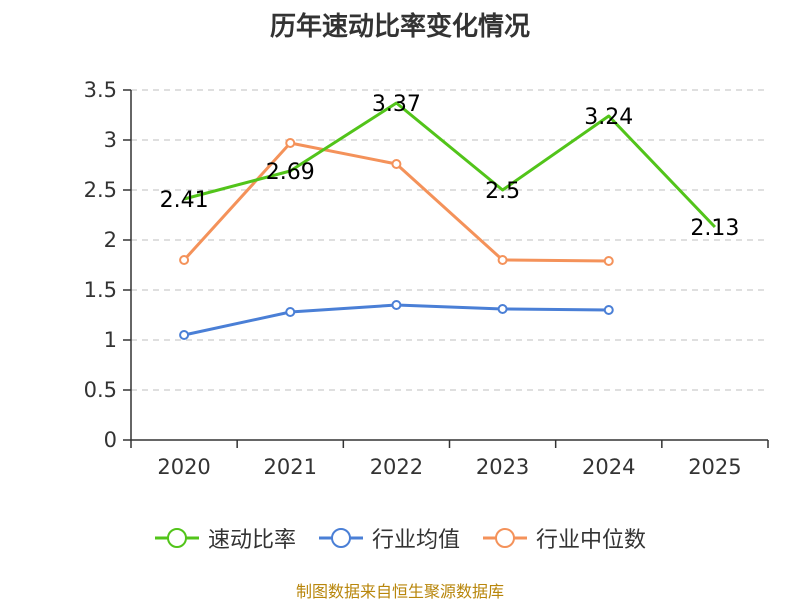 The width and height of the screenshot is (800, 602). I want to click on legend-item: 行业均值, so click(389, 538).